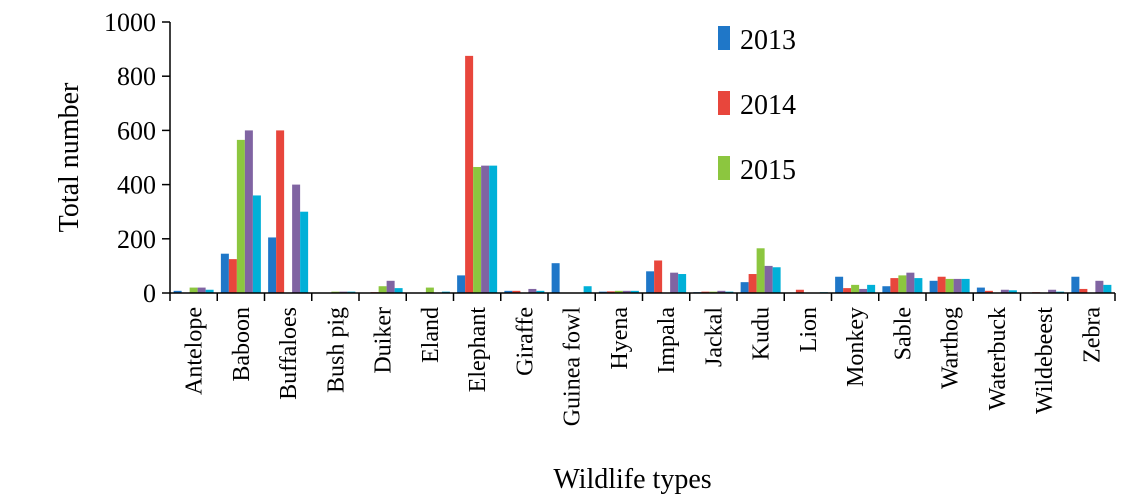  I want to click on x-tick-label-zebra: Zebra, so click(1092, 335).